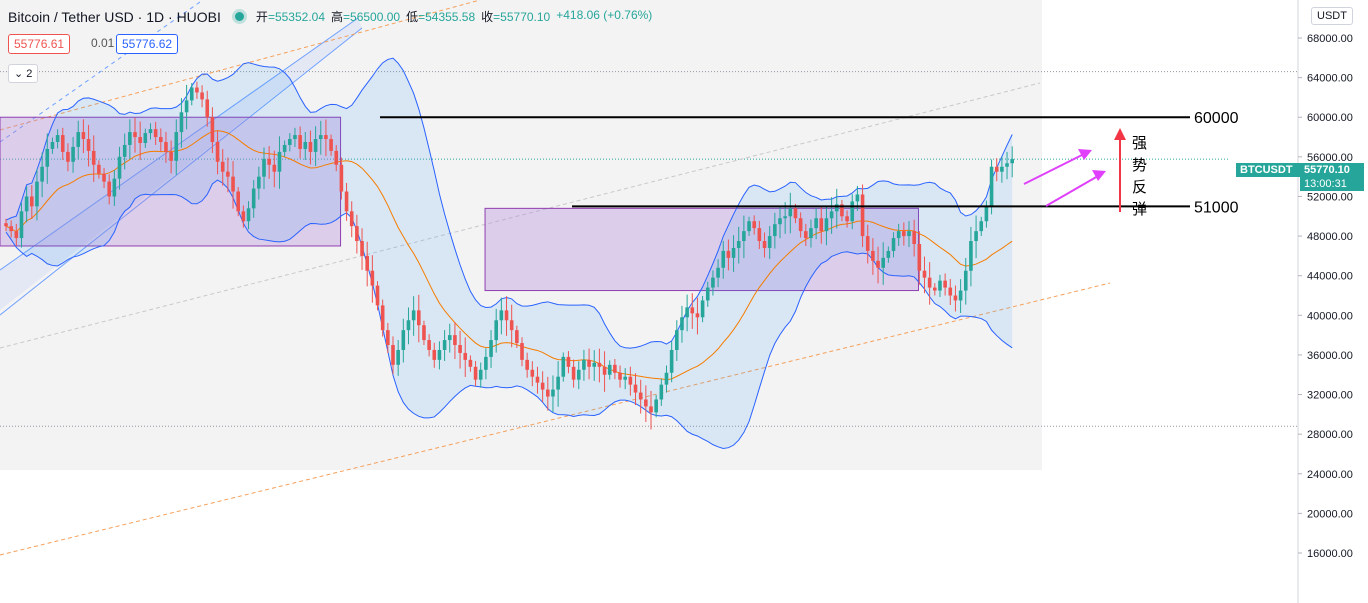 This screenshot has width=1368, height=603. What do you see at coordinates (1330, 396) in the screenshot?
I see `y-tick-label: 32000.00` at bounding box center [1330, 396].